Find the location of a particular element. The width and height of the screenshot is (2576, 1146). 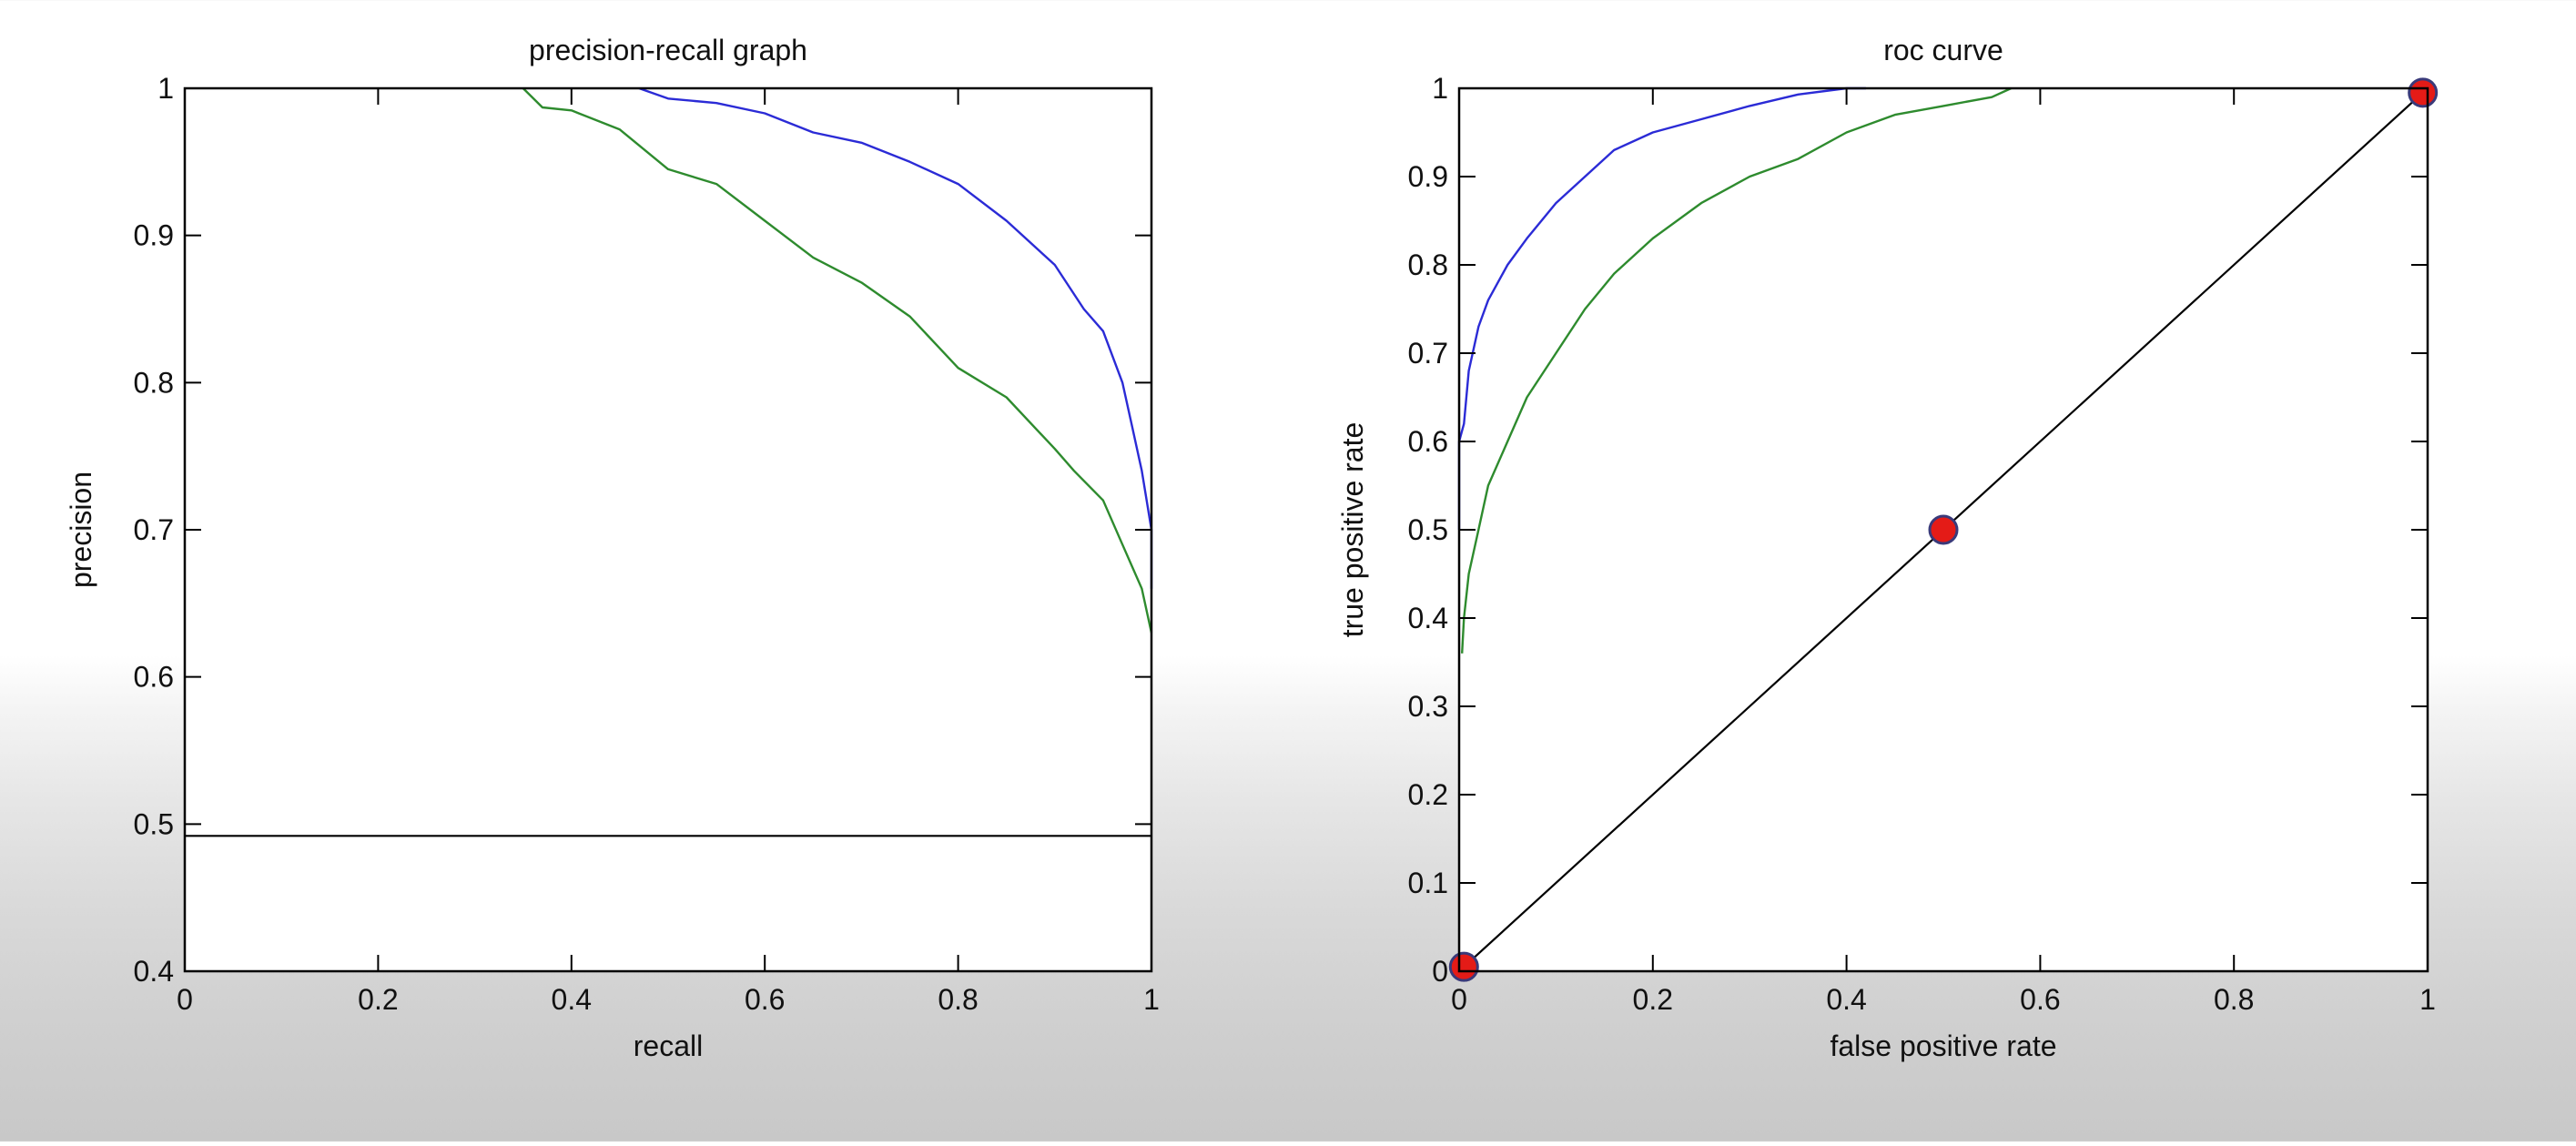

y-tick-label: 0.2 is located at coordinates (1428, 794).